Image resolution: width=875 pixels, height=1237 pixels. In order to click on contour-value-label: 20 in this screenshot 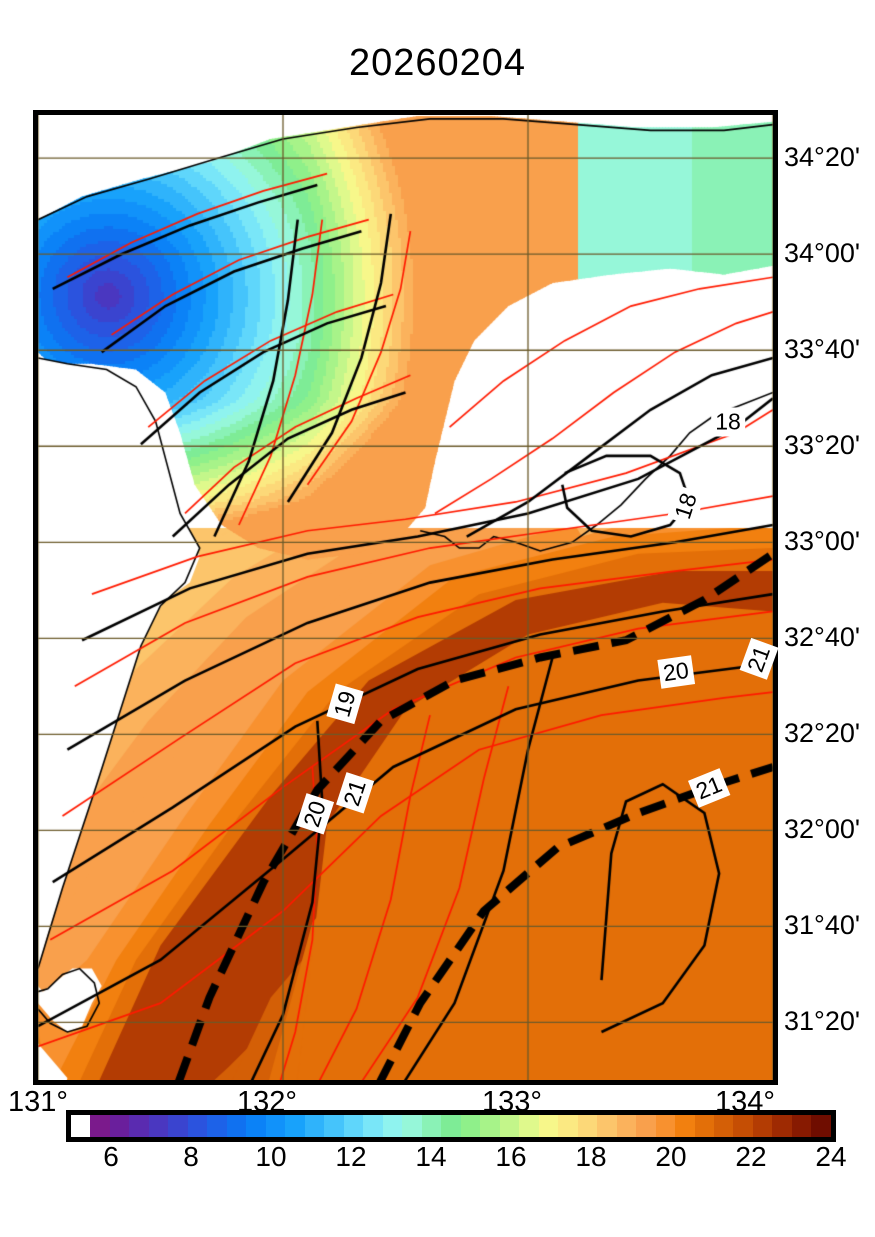, I will do `click(676, 672)`.